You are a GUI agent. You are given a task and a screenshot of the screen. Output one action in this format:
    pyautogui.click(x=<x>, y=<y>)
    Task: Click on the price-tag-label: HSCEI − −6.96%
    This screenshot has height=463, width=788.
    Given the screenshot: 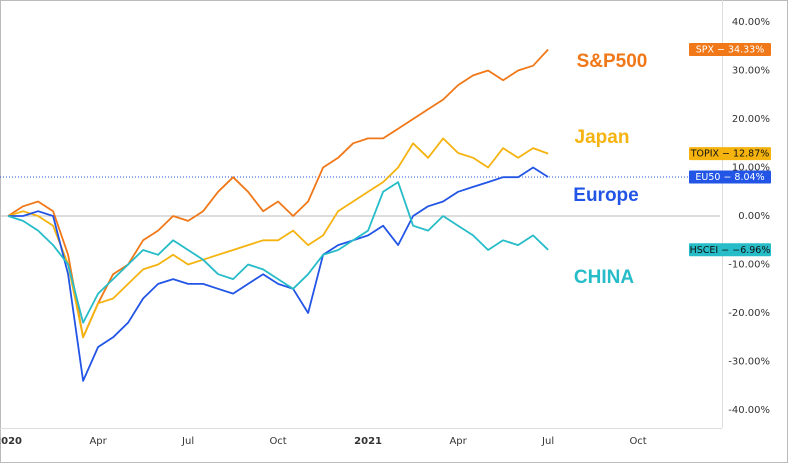 What is the action you would take?
    pyautogui.click(x=730, y=250)
    